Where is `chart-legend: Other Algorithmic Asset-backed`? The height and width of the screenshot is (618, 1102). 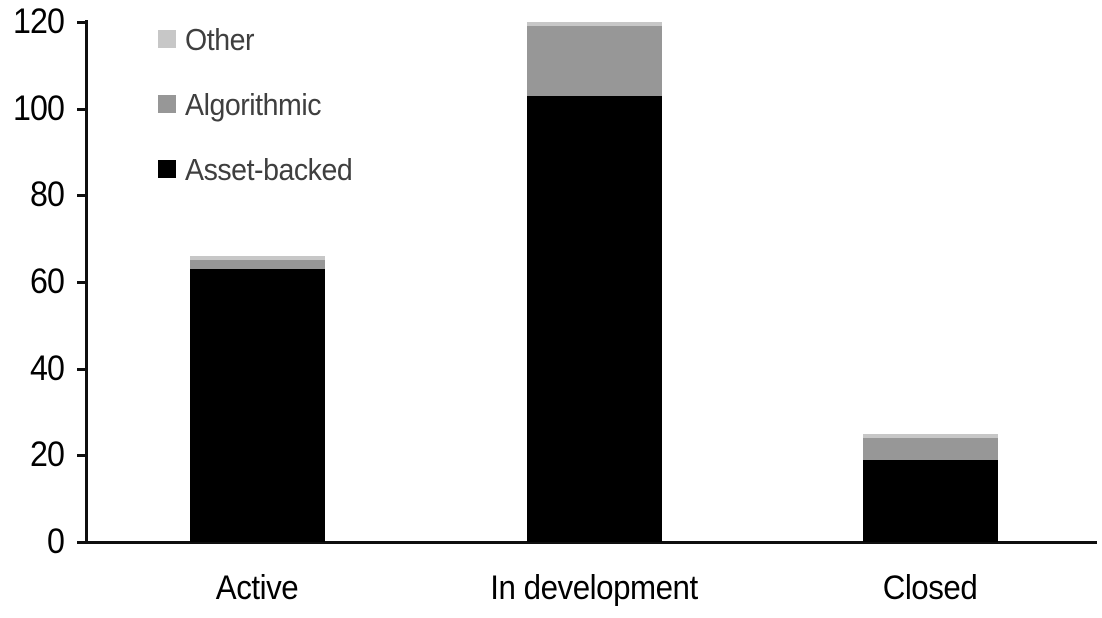 chart-legend: Other Algorithmic Asset-backed is located at coordinates (262, 123).